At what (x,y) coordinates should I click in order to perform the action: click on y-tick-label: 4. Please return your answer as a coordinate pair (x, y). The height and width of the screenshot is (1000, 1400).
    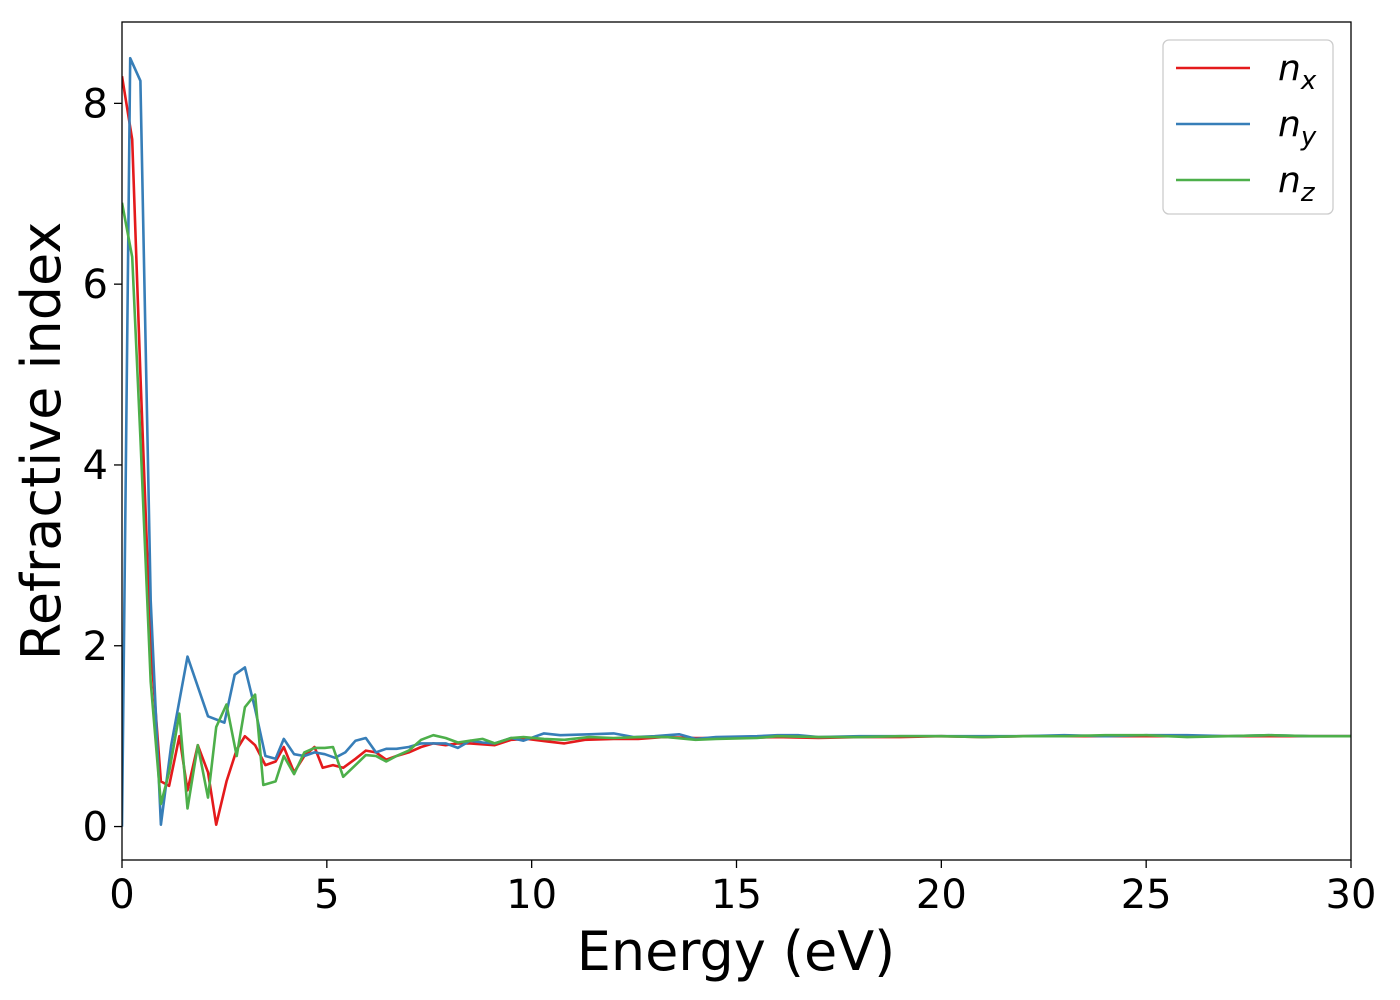
    Looking at the image, I should click on (95, 466).